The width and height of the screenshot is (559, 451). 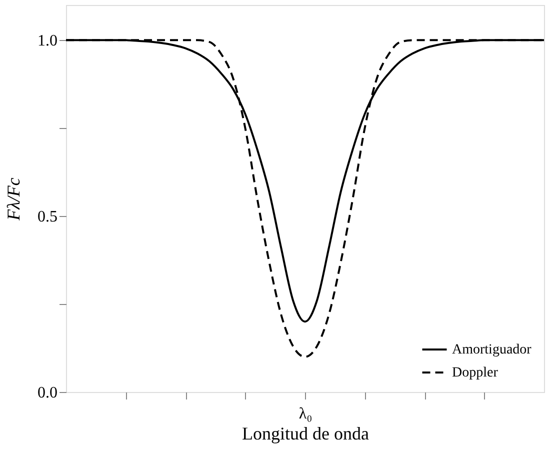 I want to click on legend-label: Doppler, so click(x=475, y=373).